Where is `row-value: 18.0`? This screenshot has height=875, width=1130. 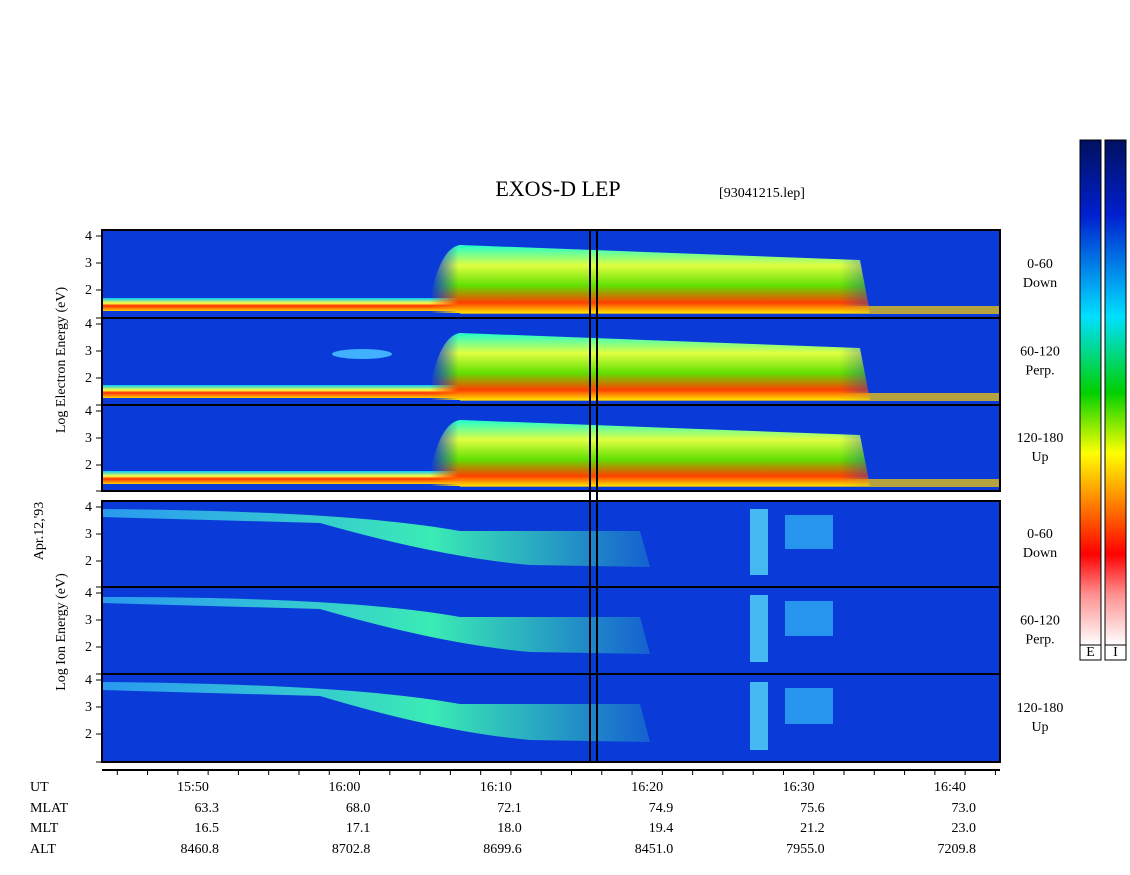 row-value: 18.0 is located at coordinates (509, 828).